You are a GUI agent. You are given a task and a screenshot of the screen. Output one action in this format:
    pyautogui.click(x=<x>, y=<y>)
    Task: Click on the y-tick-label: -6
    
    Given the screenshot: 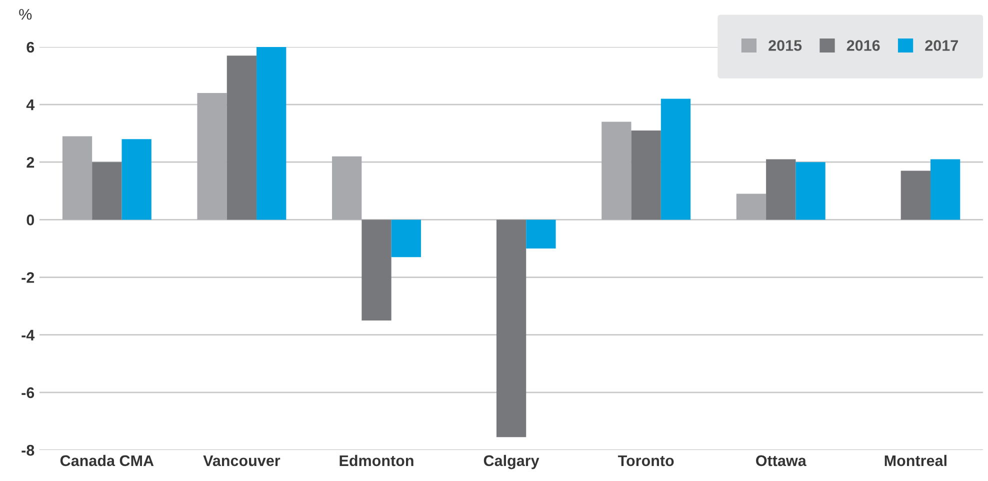 What is the action you would take?
    pyautogui.click(x=28, y=392)
    